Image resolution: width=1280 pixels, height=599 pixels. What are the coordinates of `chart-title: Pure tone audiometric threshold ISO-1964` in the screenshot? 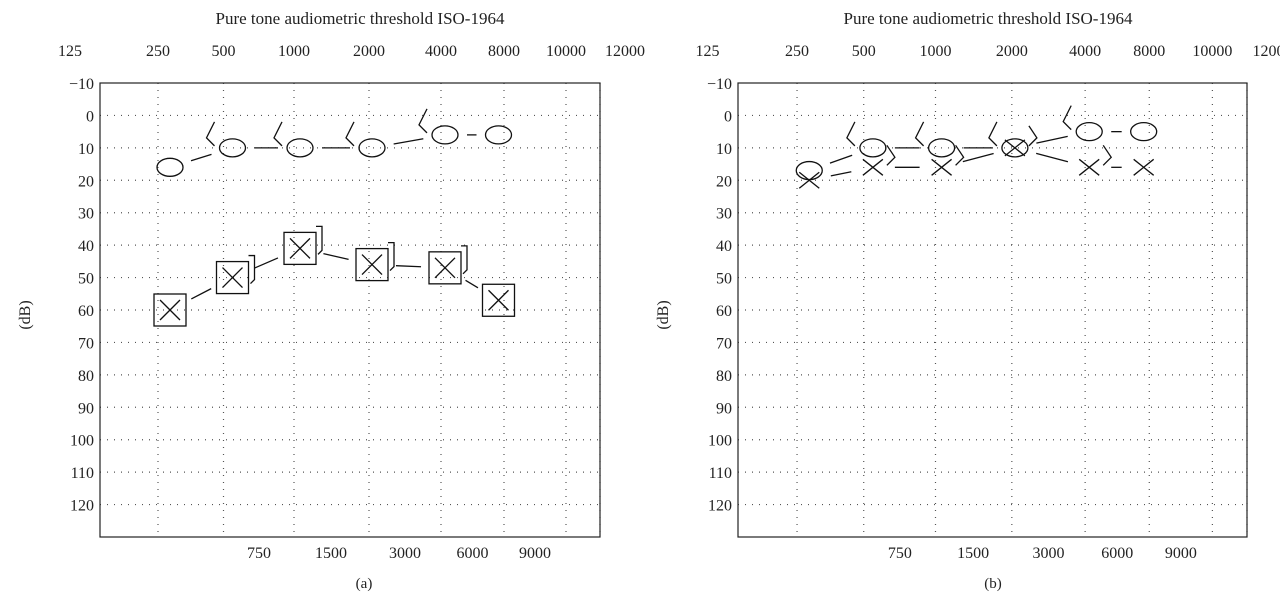 It's located at (360, 18).